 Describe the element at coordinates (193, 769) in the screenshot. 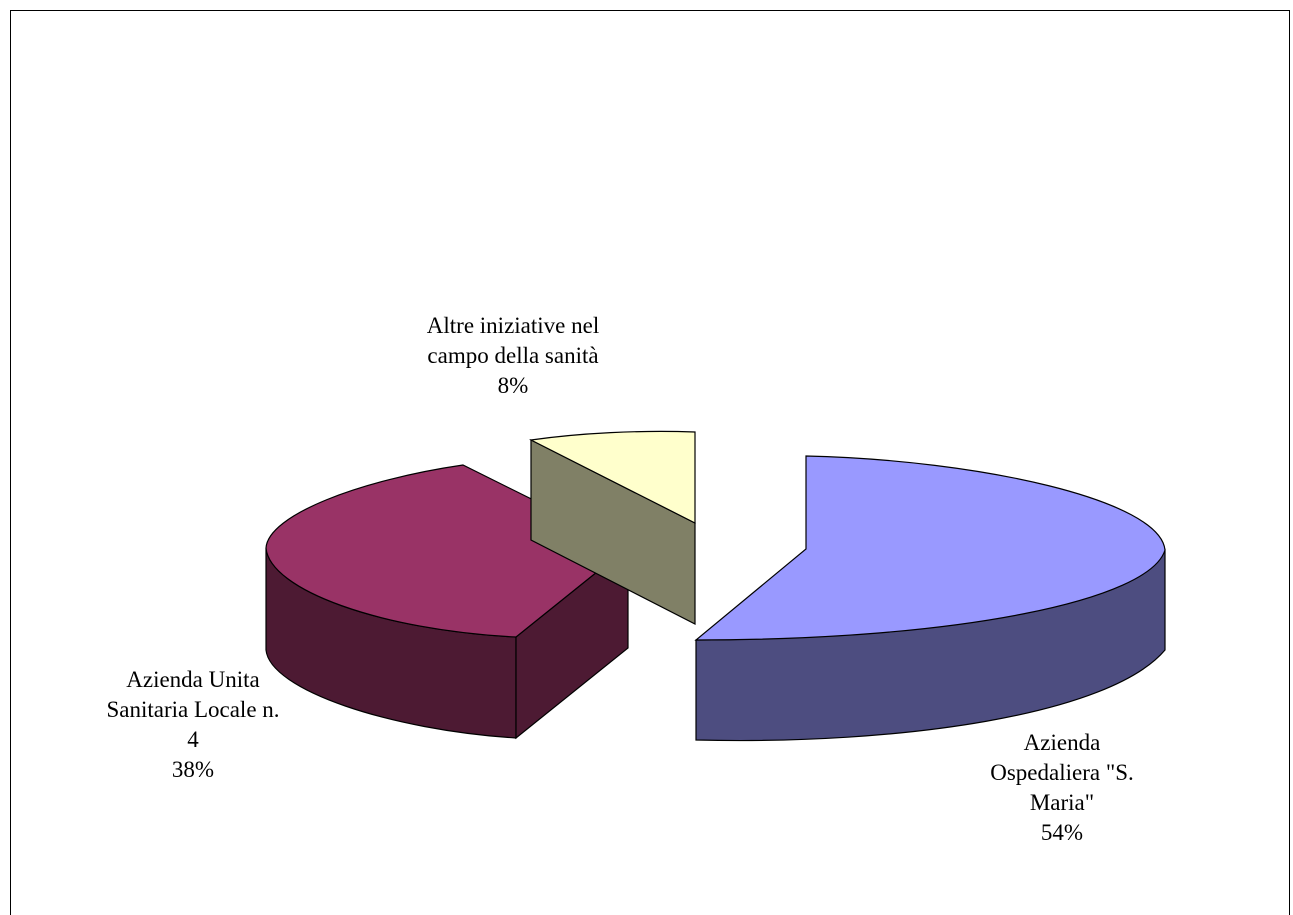

I see `label-azienda-unita-sanitaria-percent: 38%` at that location.